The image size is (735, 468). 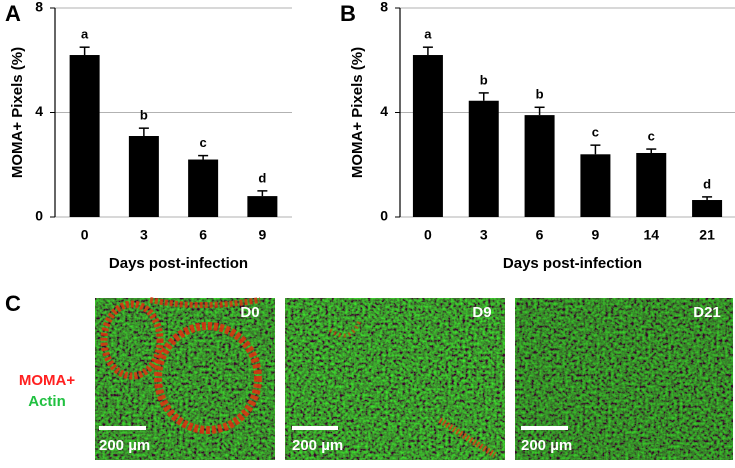 I want to click on micrograph: D0 200 µm, so click(x=185, y=378).